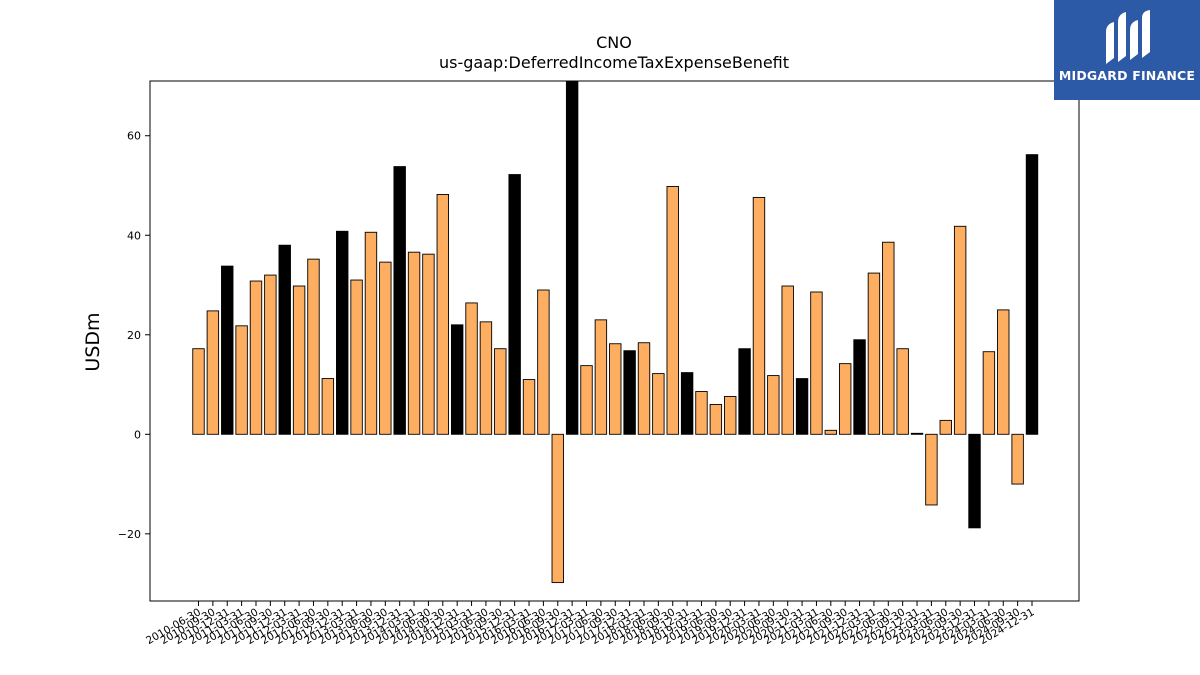 This screenshot has width=1200, height=675. I want to click on y-axis-label: USDm, so click(93, 341).